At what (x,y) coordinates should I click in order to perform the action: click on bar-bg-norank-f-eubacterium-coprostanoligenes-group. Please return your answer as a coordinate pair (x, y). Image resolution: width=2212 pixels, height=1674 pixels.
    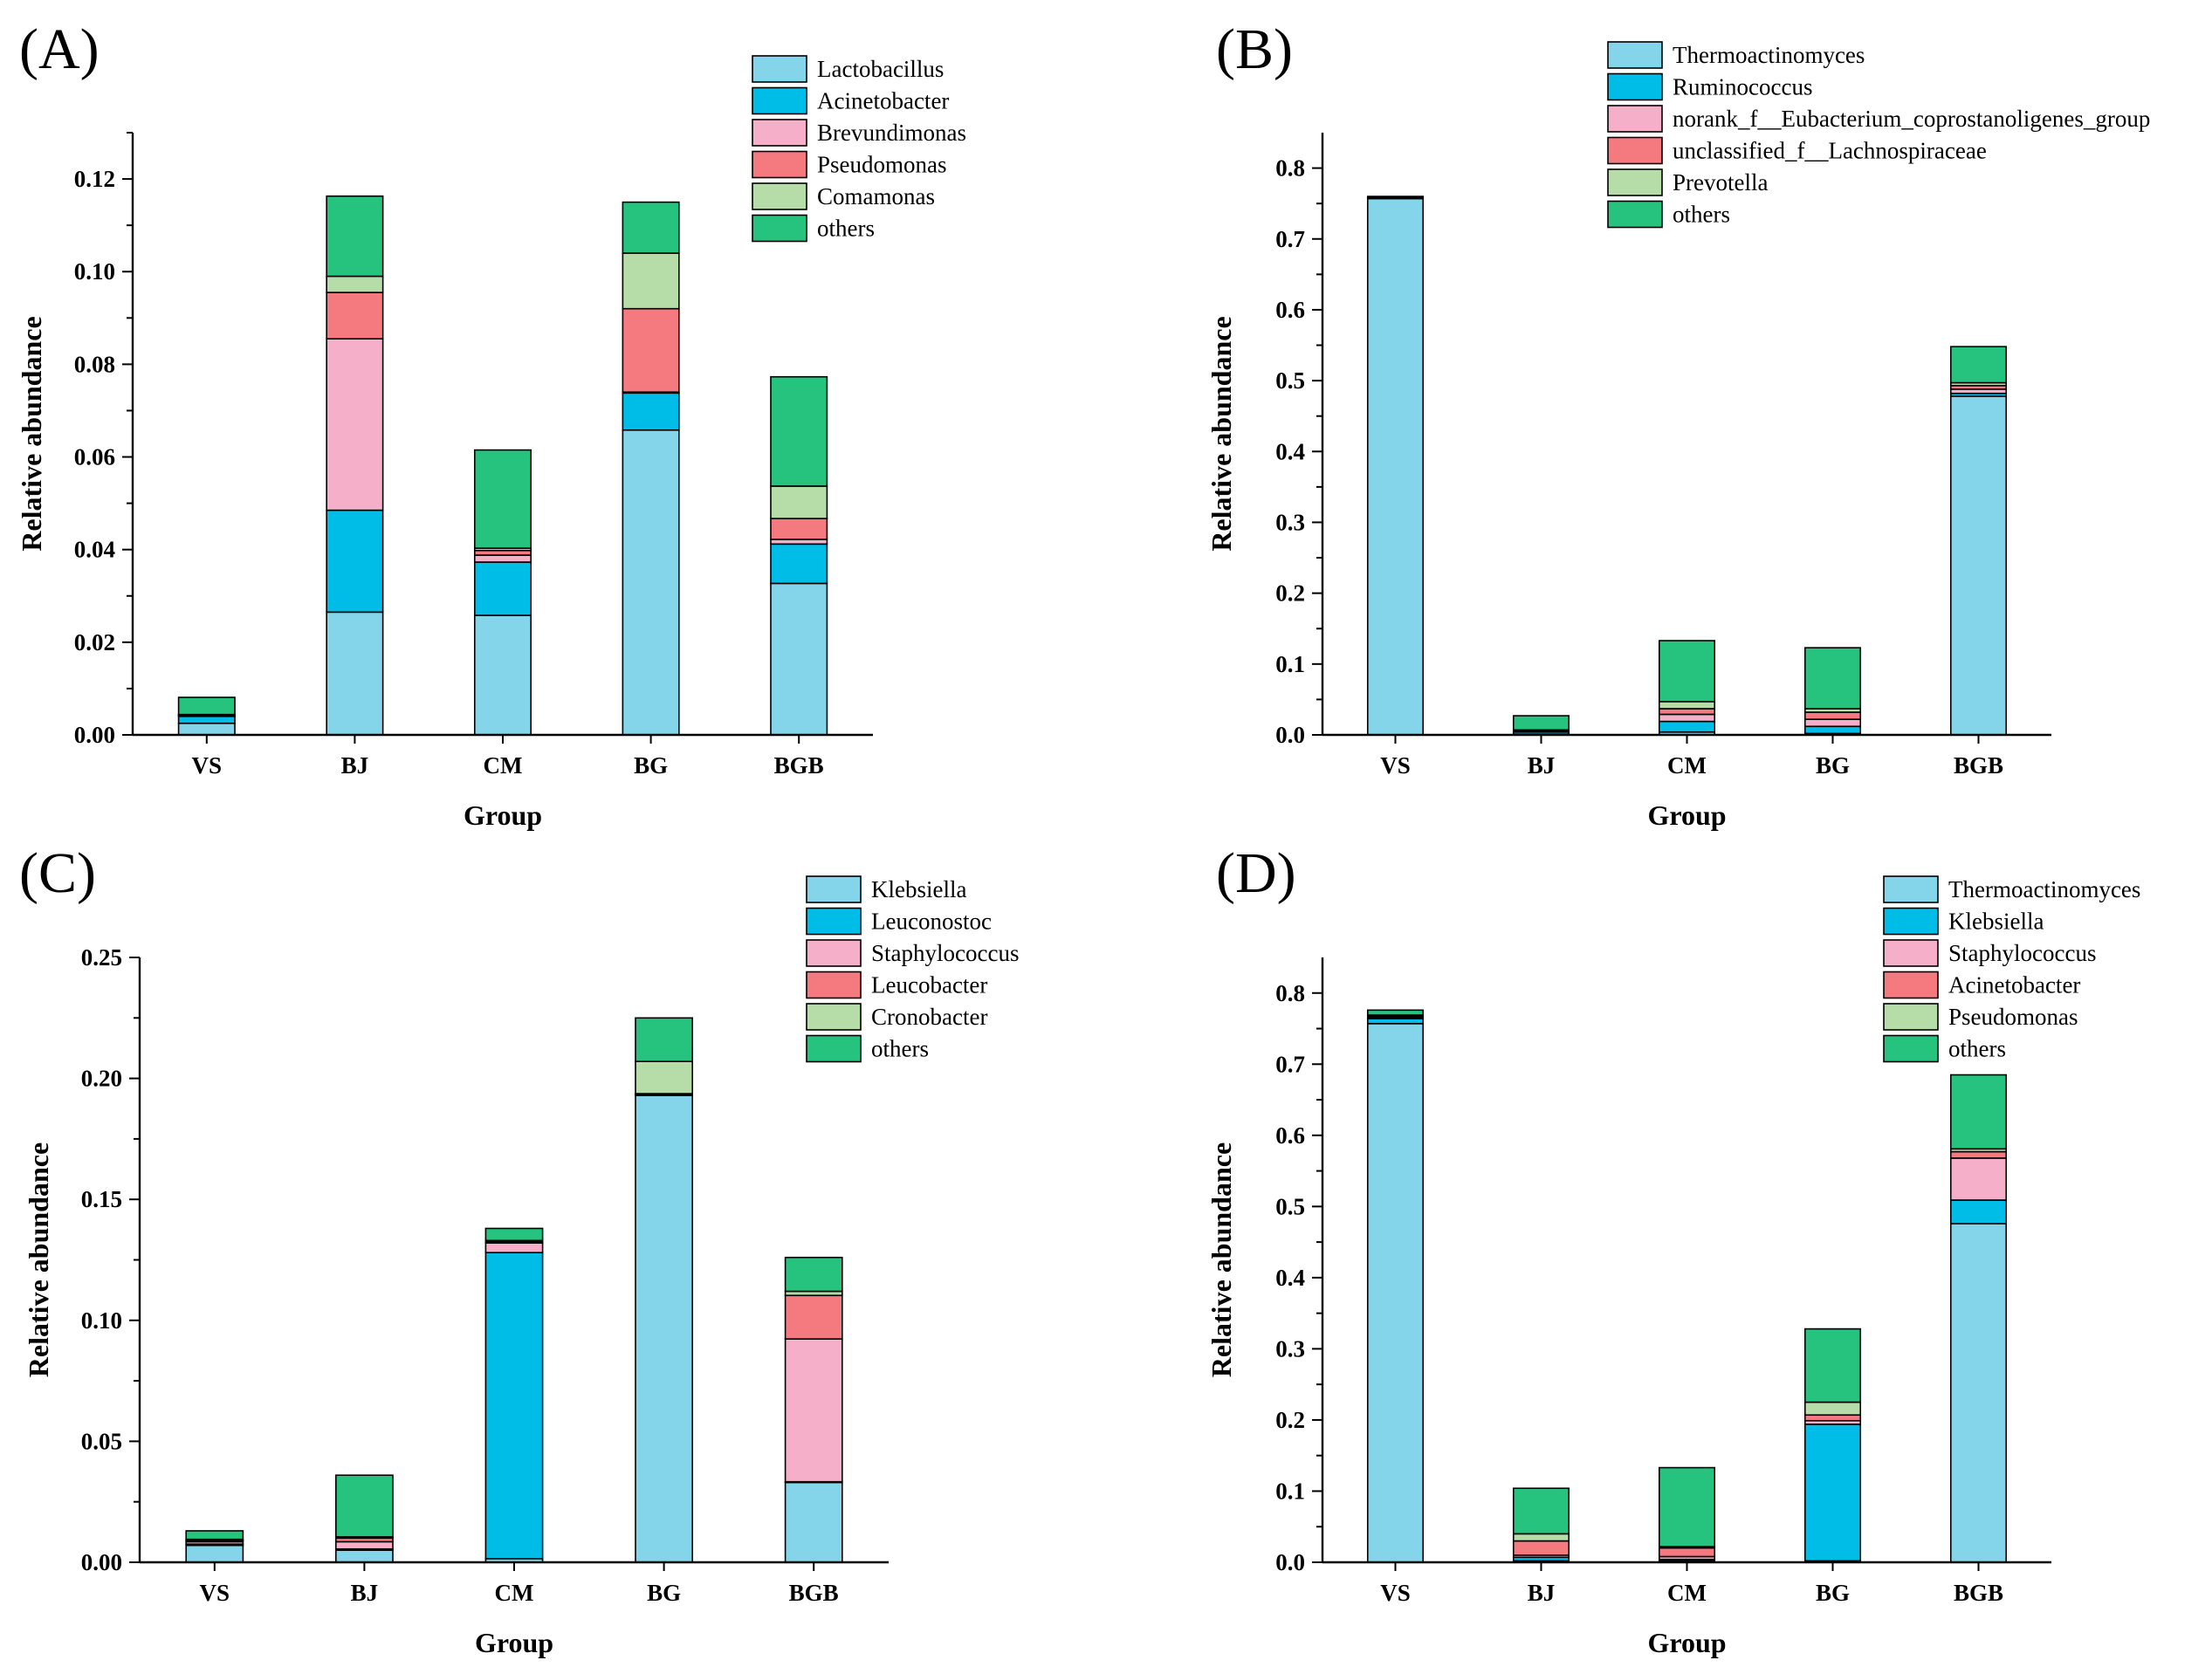
    Looking at the image, I should click on (1832, 723).